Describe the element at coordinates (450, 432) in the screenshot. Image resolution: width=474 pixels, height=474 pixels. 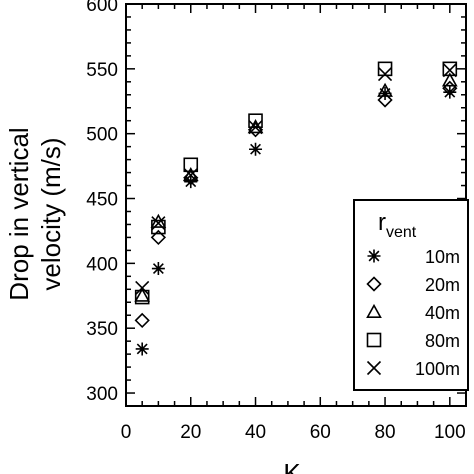
I see `x-tick-label: 100` at that location.